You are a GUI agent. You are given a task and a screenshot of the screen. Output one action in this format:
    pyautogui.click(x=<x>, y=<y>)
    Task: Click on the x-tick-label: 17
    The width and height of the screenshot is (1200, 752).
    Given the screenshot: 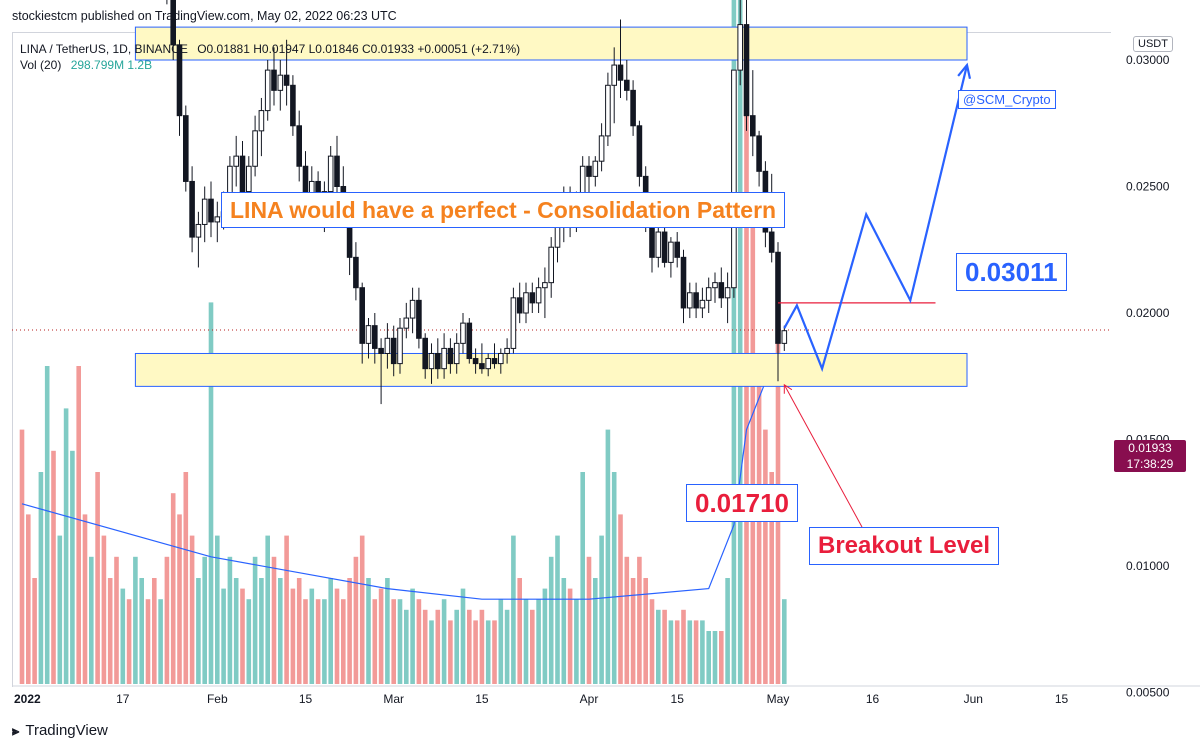 What is the action you would take?
    pyautogui.click(x=123, y=699)
    